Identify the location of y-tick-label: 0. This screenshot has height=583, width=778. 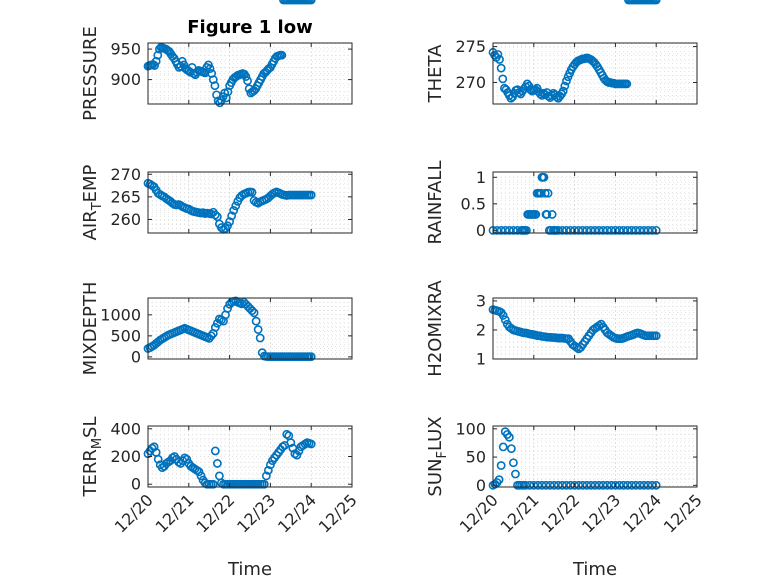
(481, 485).